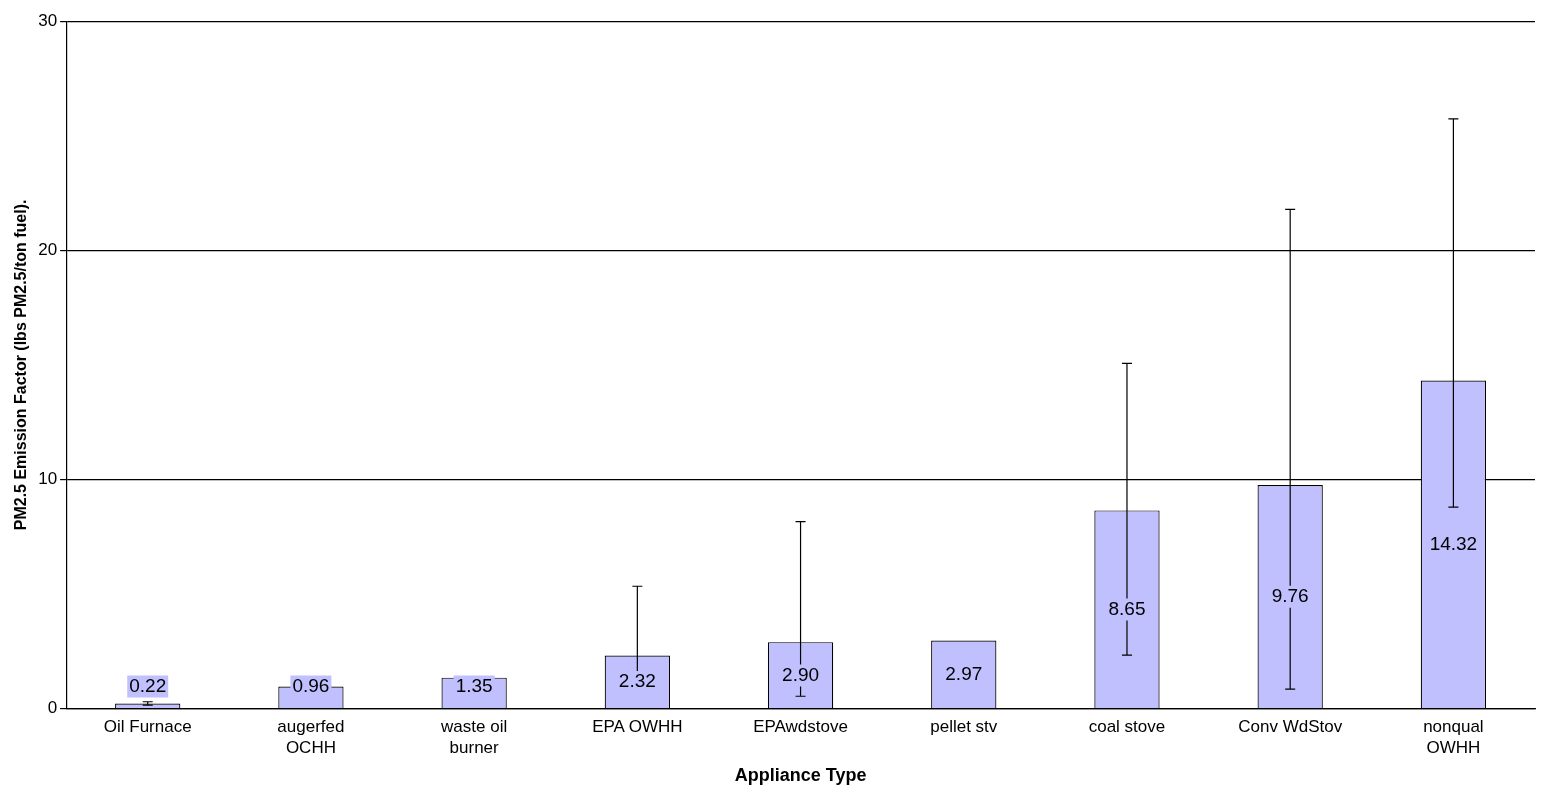  What do you see at coordinates (148, 685) in the screenshot?
I see `data-label: 0.22` at bounding box center [148, 685].